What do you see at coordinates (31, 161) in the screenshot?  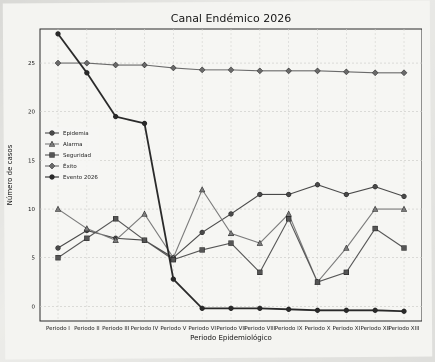 I see `y-tick-label: 15` at bounding box center [31, 161].